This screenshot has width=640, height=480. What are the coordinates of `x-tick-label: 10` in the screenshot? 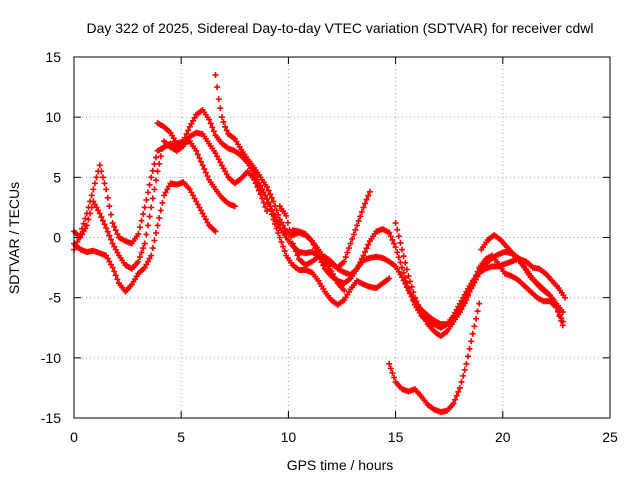 It's located at (289, 437).